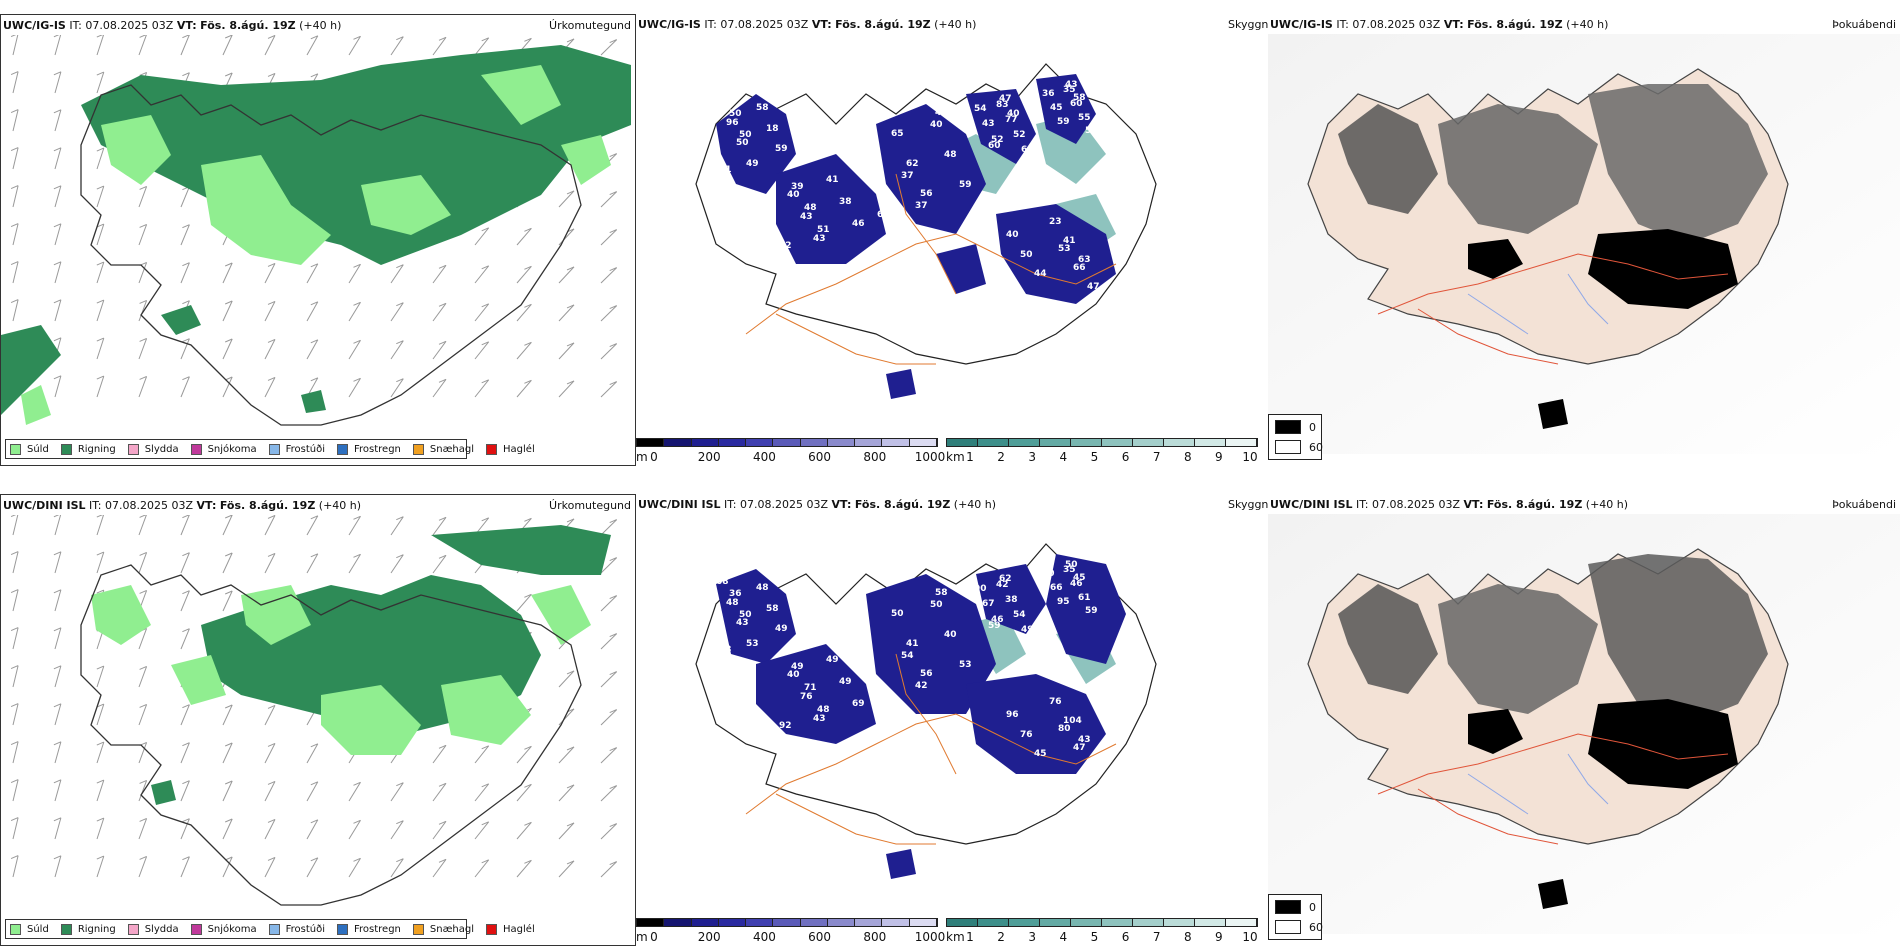  Describe the element at coordinates (1071, 85) in the screenshot. I see `ceiling-value: 43` at that location.